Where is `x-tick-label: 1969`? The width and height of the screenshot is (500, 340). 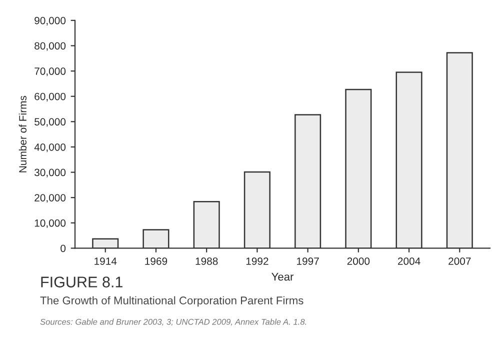 x-tick-label: 1969 is located at coordinates (156, 261).